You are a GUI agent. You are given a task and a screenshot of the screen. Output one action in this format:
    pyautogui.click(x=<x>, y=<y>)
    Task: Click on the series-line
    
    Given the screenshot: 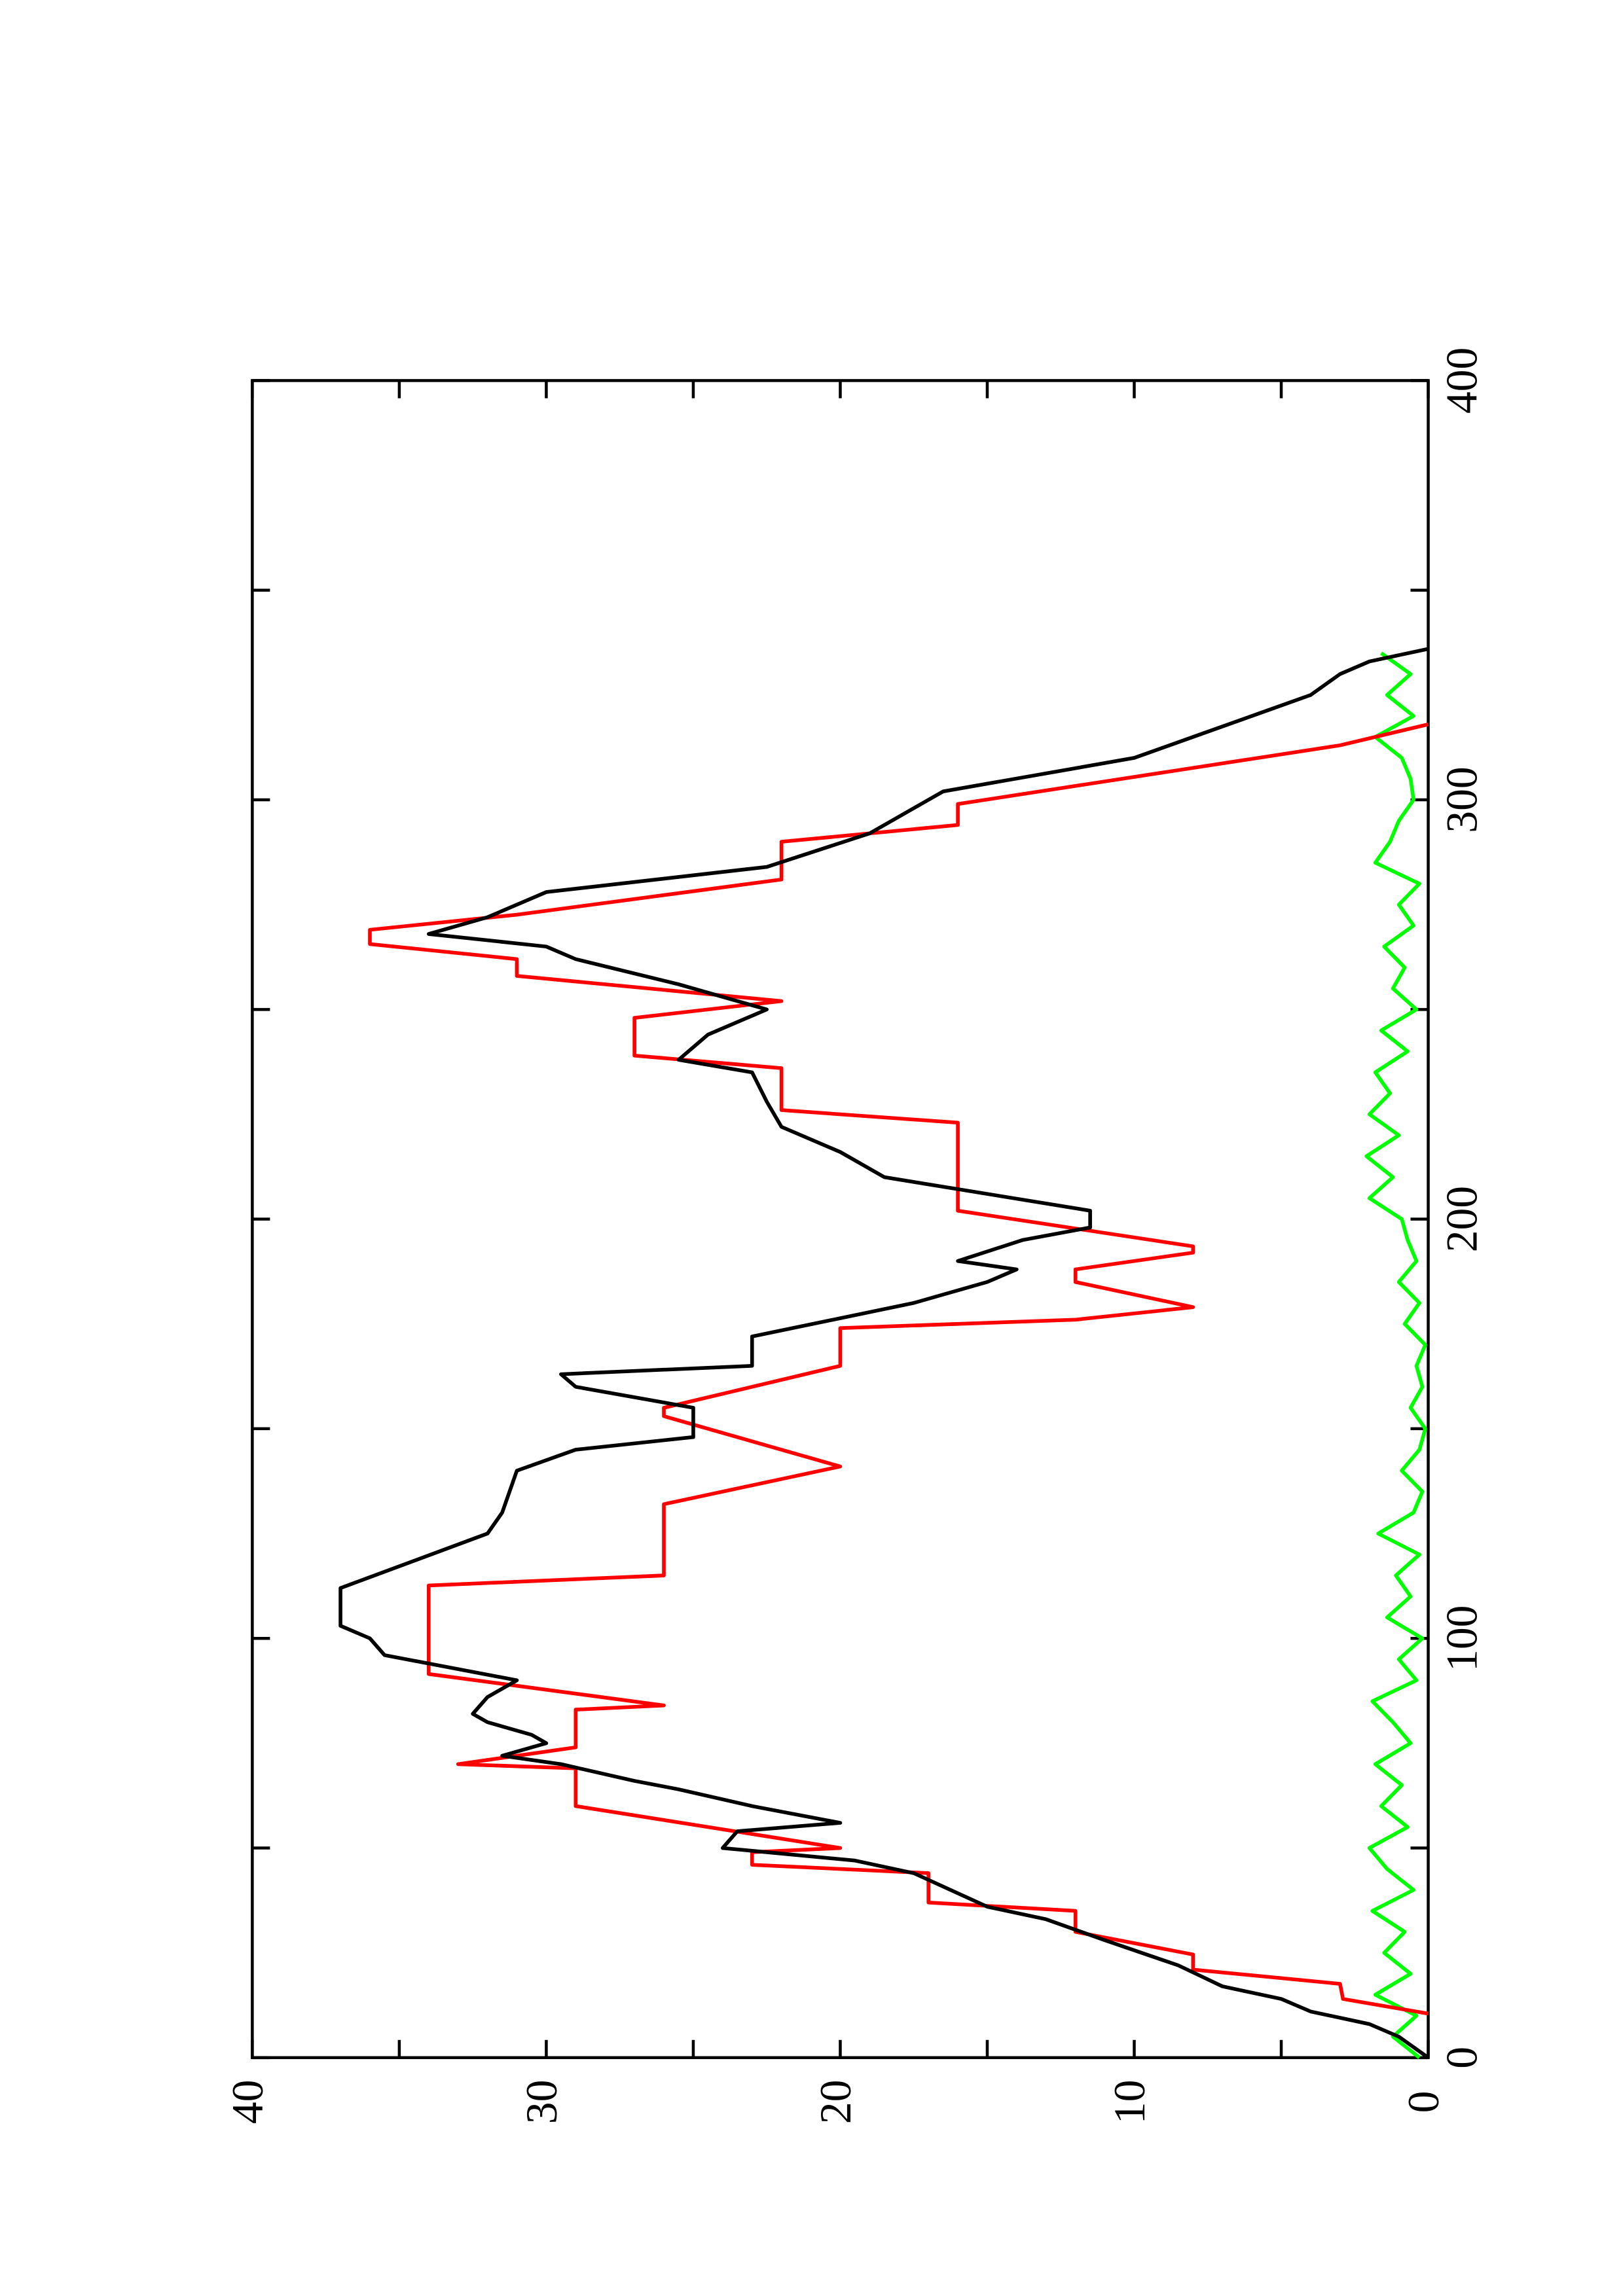 What is the action you would take?
    pyautogui.click(x=1395, y=1355)
    